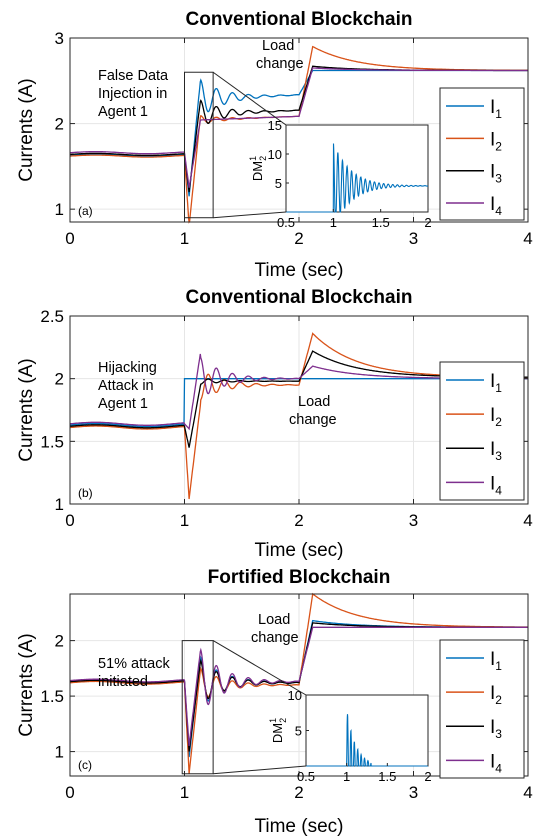  Describe the element at coordinates (275, 125) in the screenshot. I see `inset-y-tick-label: 15` at that location.